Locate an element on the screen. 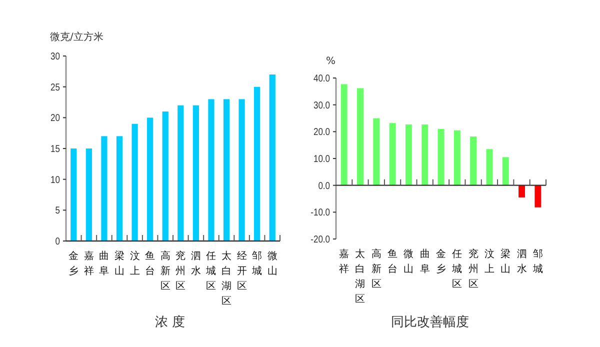  x-axis-title: 同比改善幅度 is located at coordinates (430, 322).